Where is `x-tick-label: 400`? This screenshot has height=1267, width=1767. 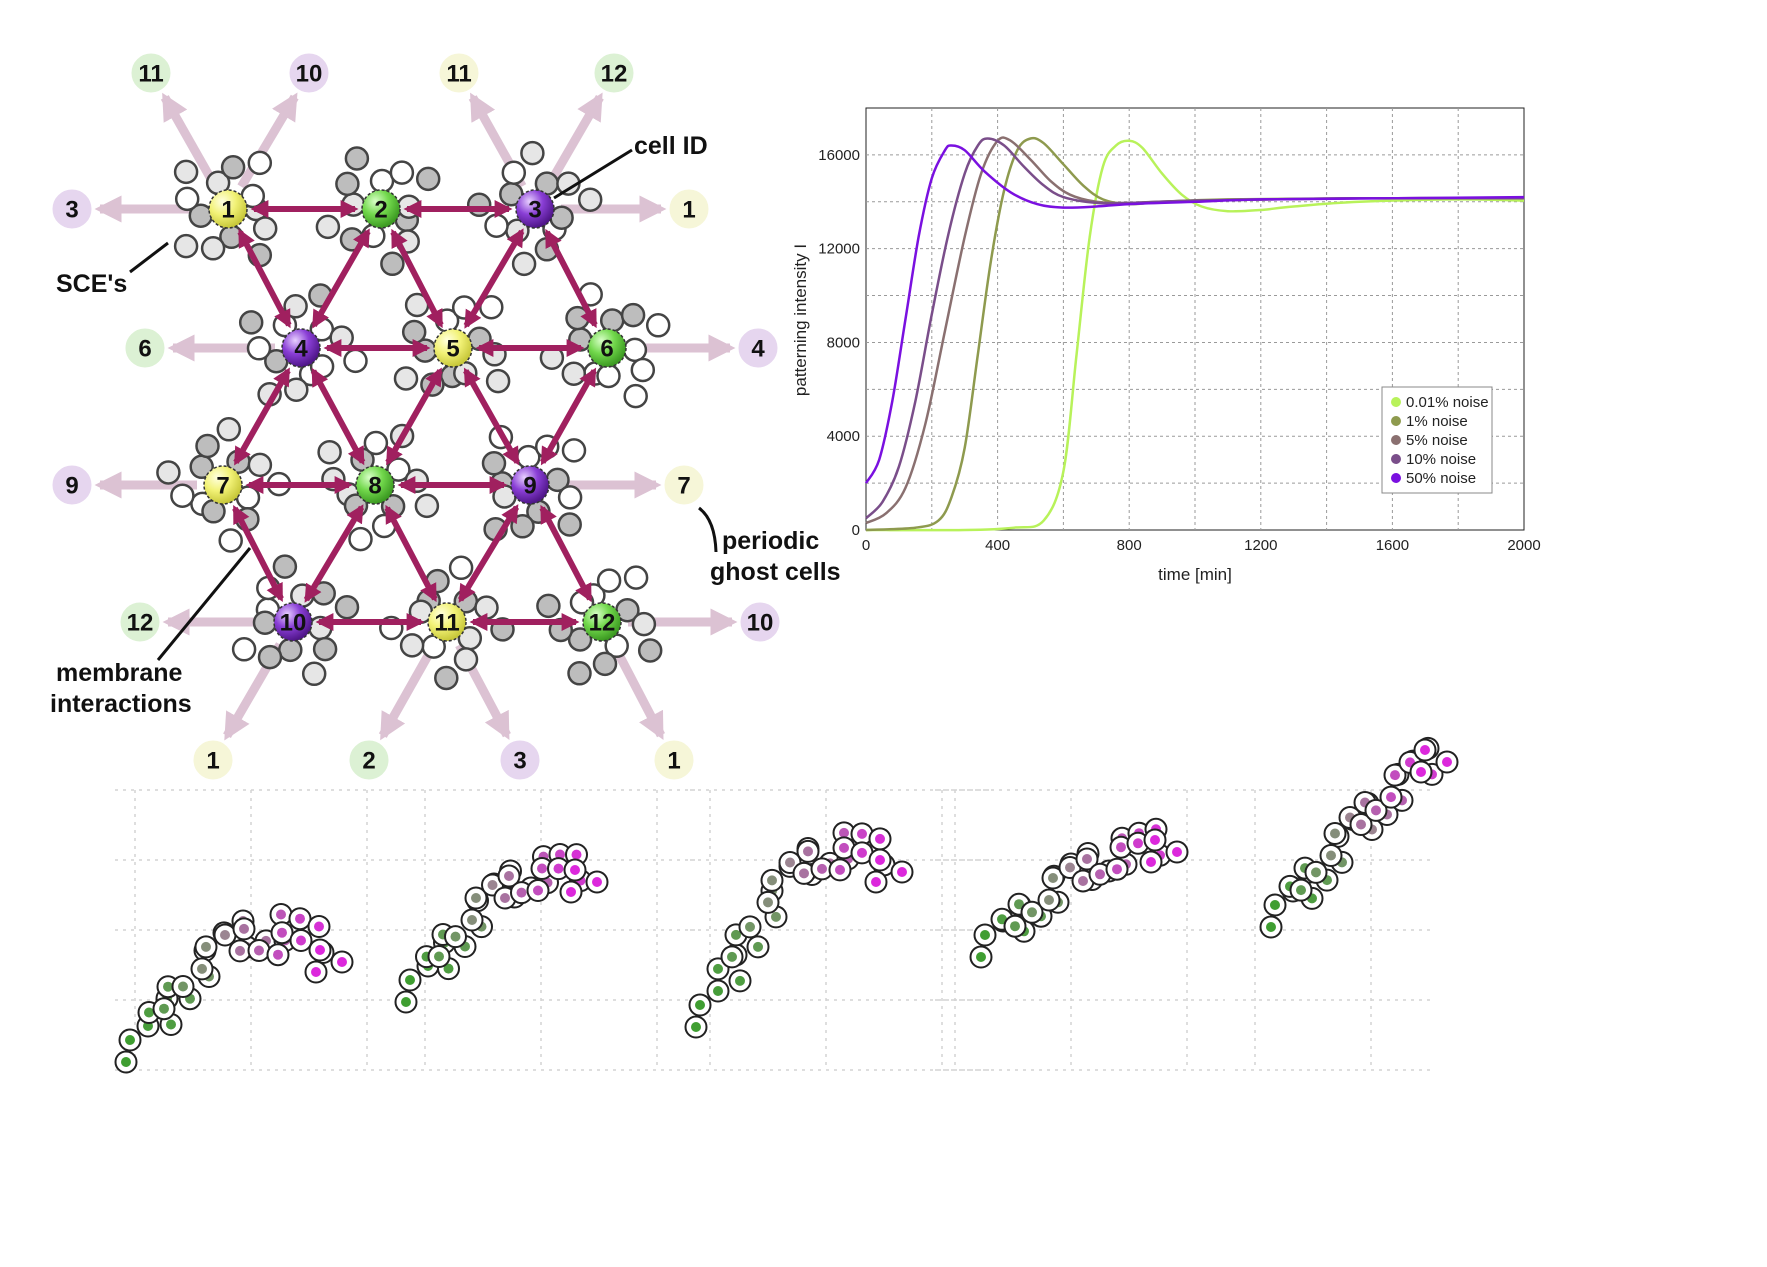
x-tick-label: 400 is located at coordinates (997, 545).